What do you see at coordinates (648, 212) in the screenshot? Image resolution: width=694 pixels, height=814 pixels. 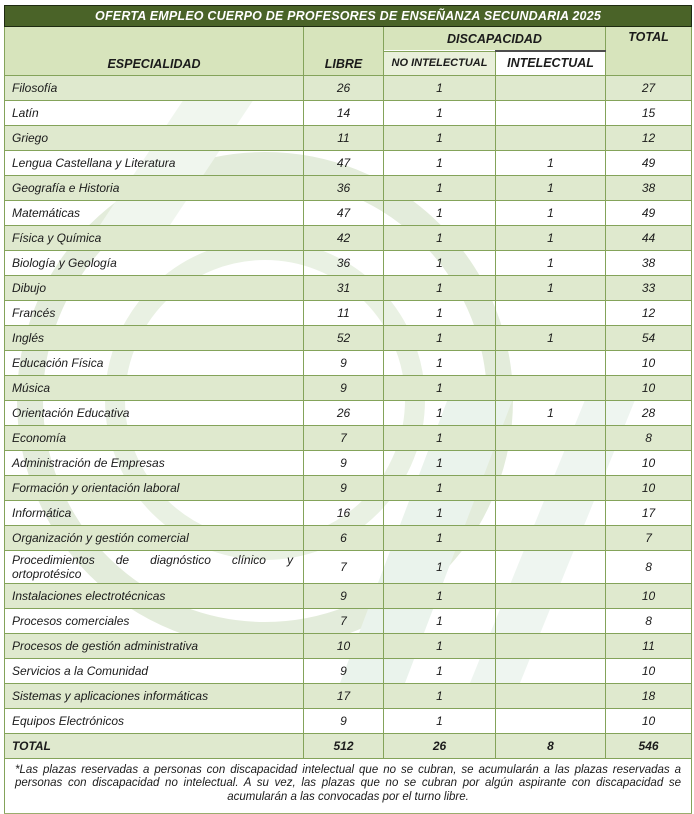 I see `cell-total: 49` at bounding box center [648, 212].